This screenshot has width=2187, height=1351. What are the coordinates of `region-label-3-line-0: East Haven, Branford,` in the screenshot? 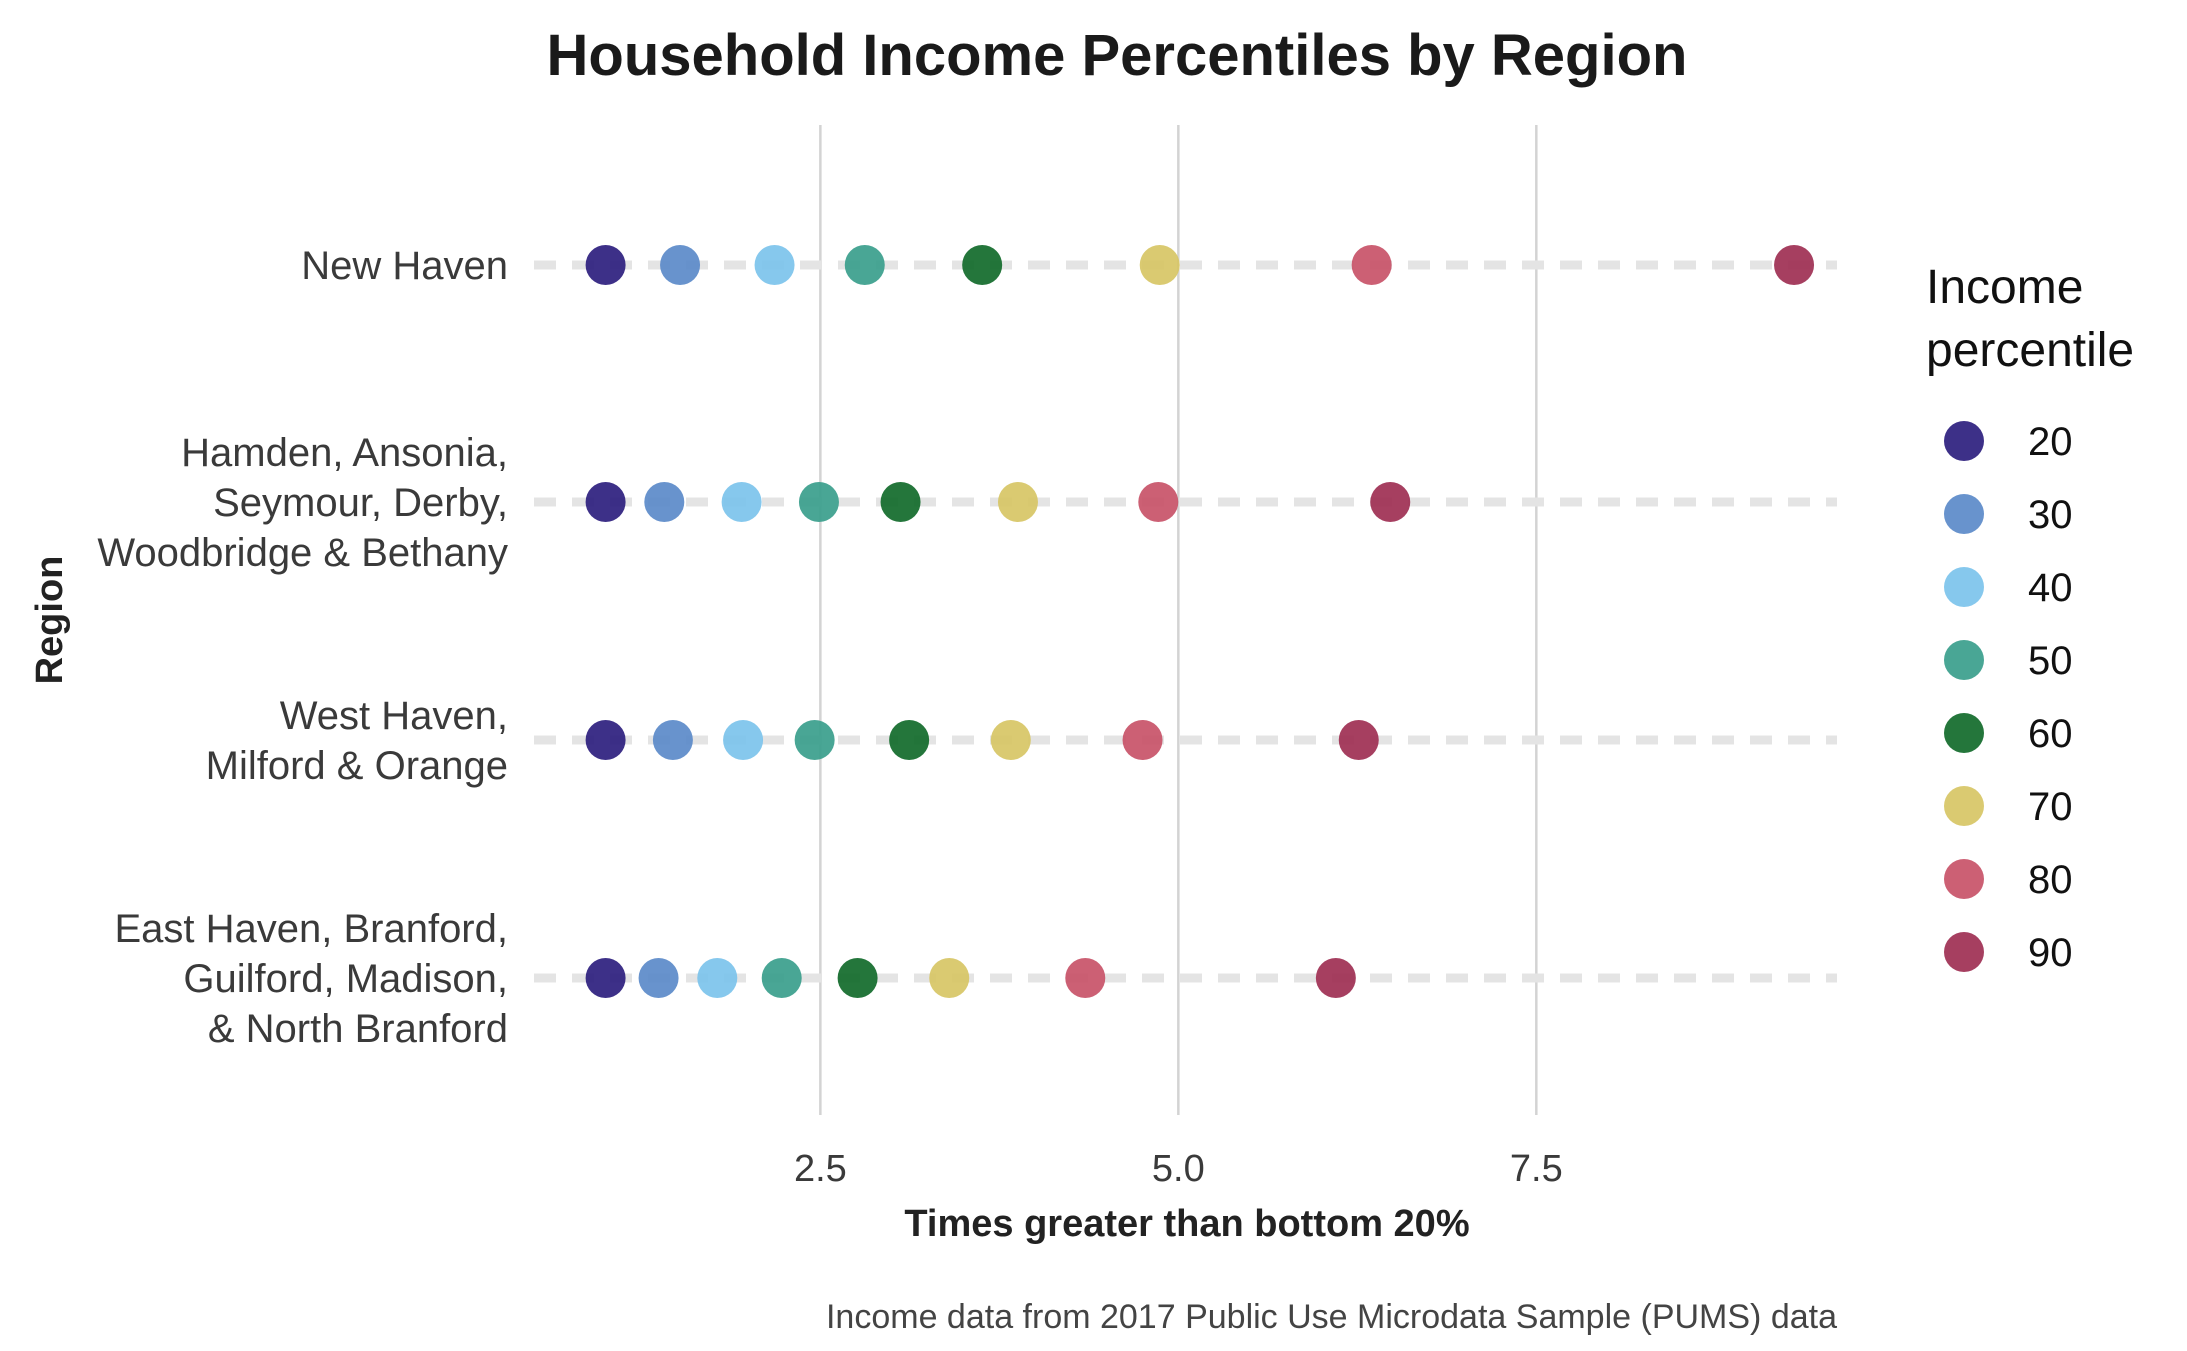 It's located at (311, 929).